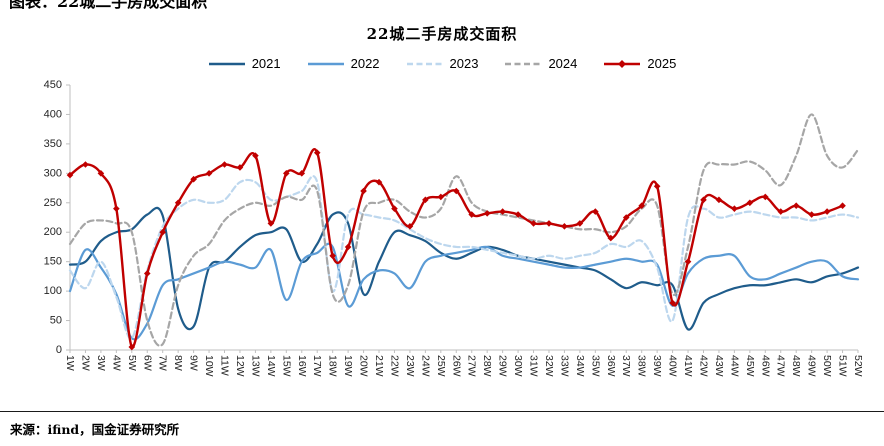 Image resolution: width=884 pixels, height=446 pixels. What do you see at coordinates (662, 63) in the screenshot?
I see `legend-label: 2025` at bounding box center [662, 63].